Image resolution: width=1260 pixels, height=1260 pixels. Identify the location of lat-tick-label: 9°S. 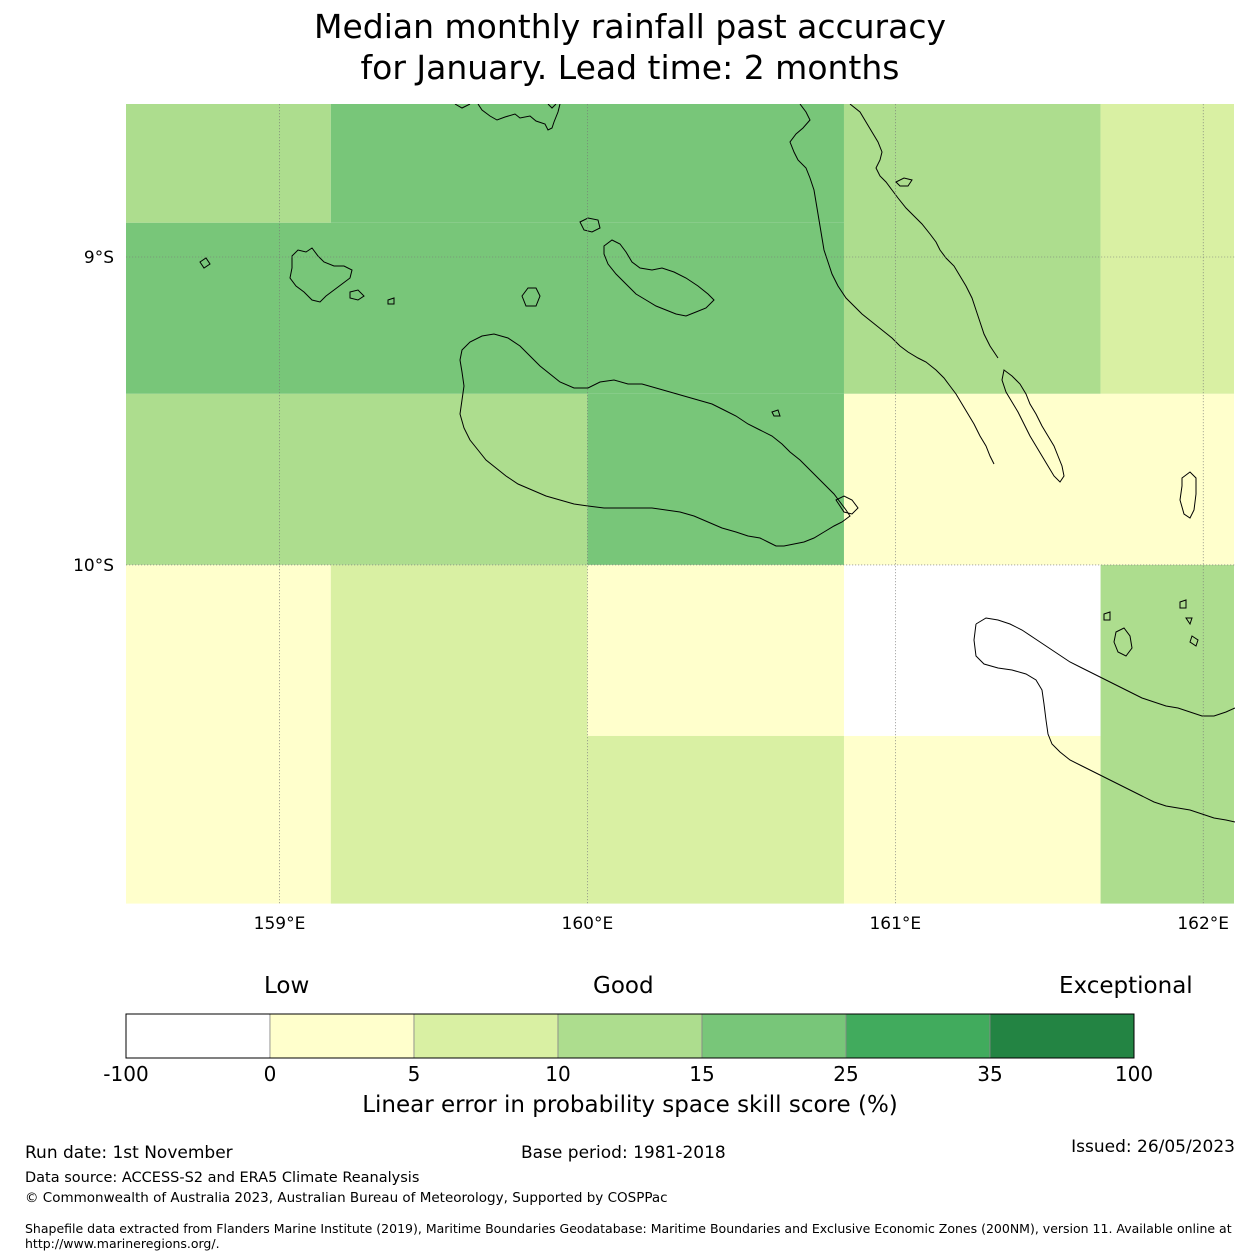
(99, 258).